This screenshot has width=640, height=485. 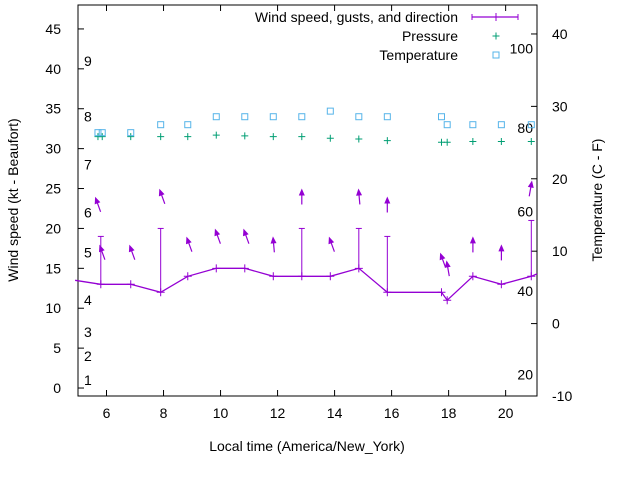 What do you see at coordinates (88, 332) in the screenshot?
I see `beaufort-label: 3` at bounding box center [88, 332].